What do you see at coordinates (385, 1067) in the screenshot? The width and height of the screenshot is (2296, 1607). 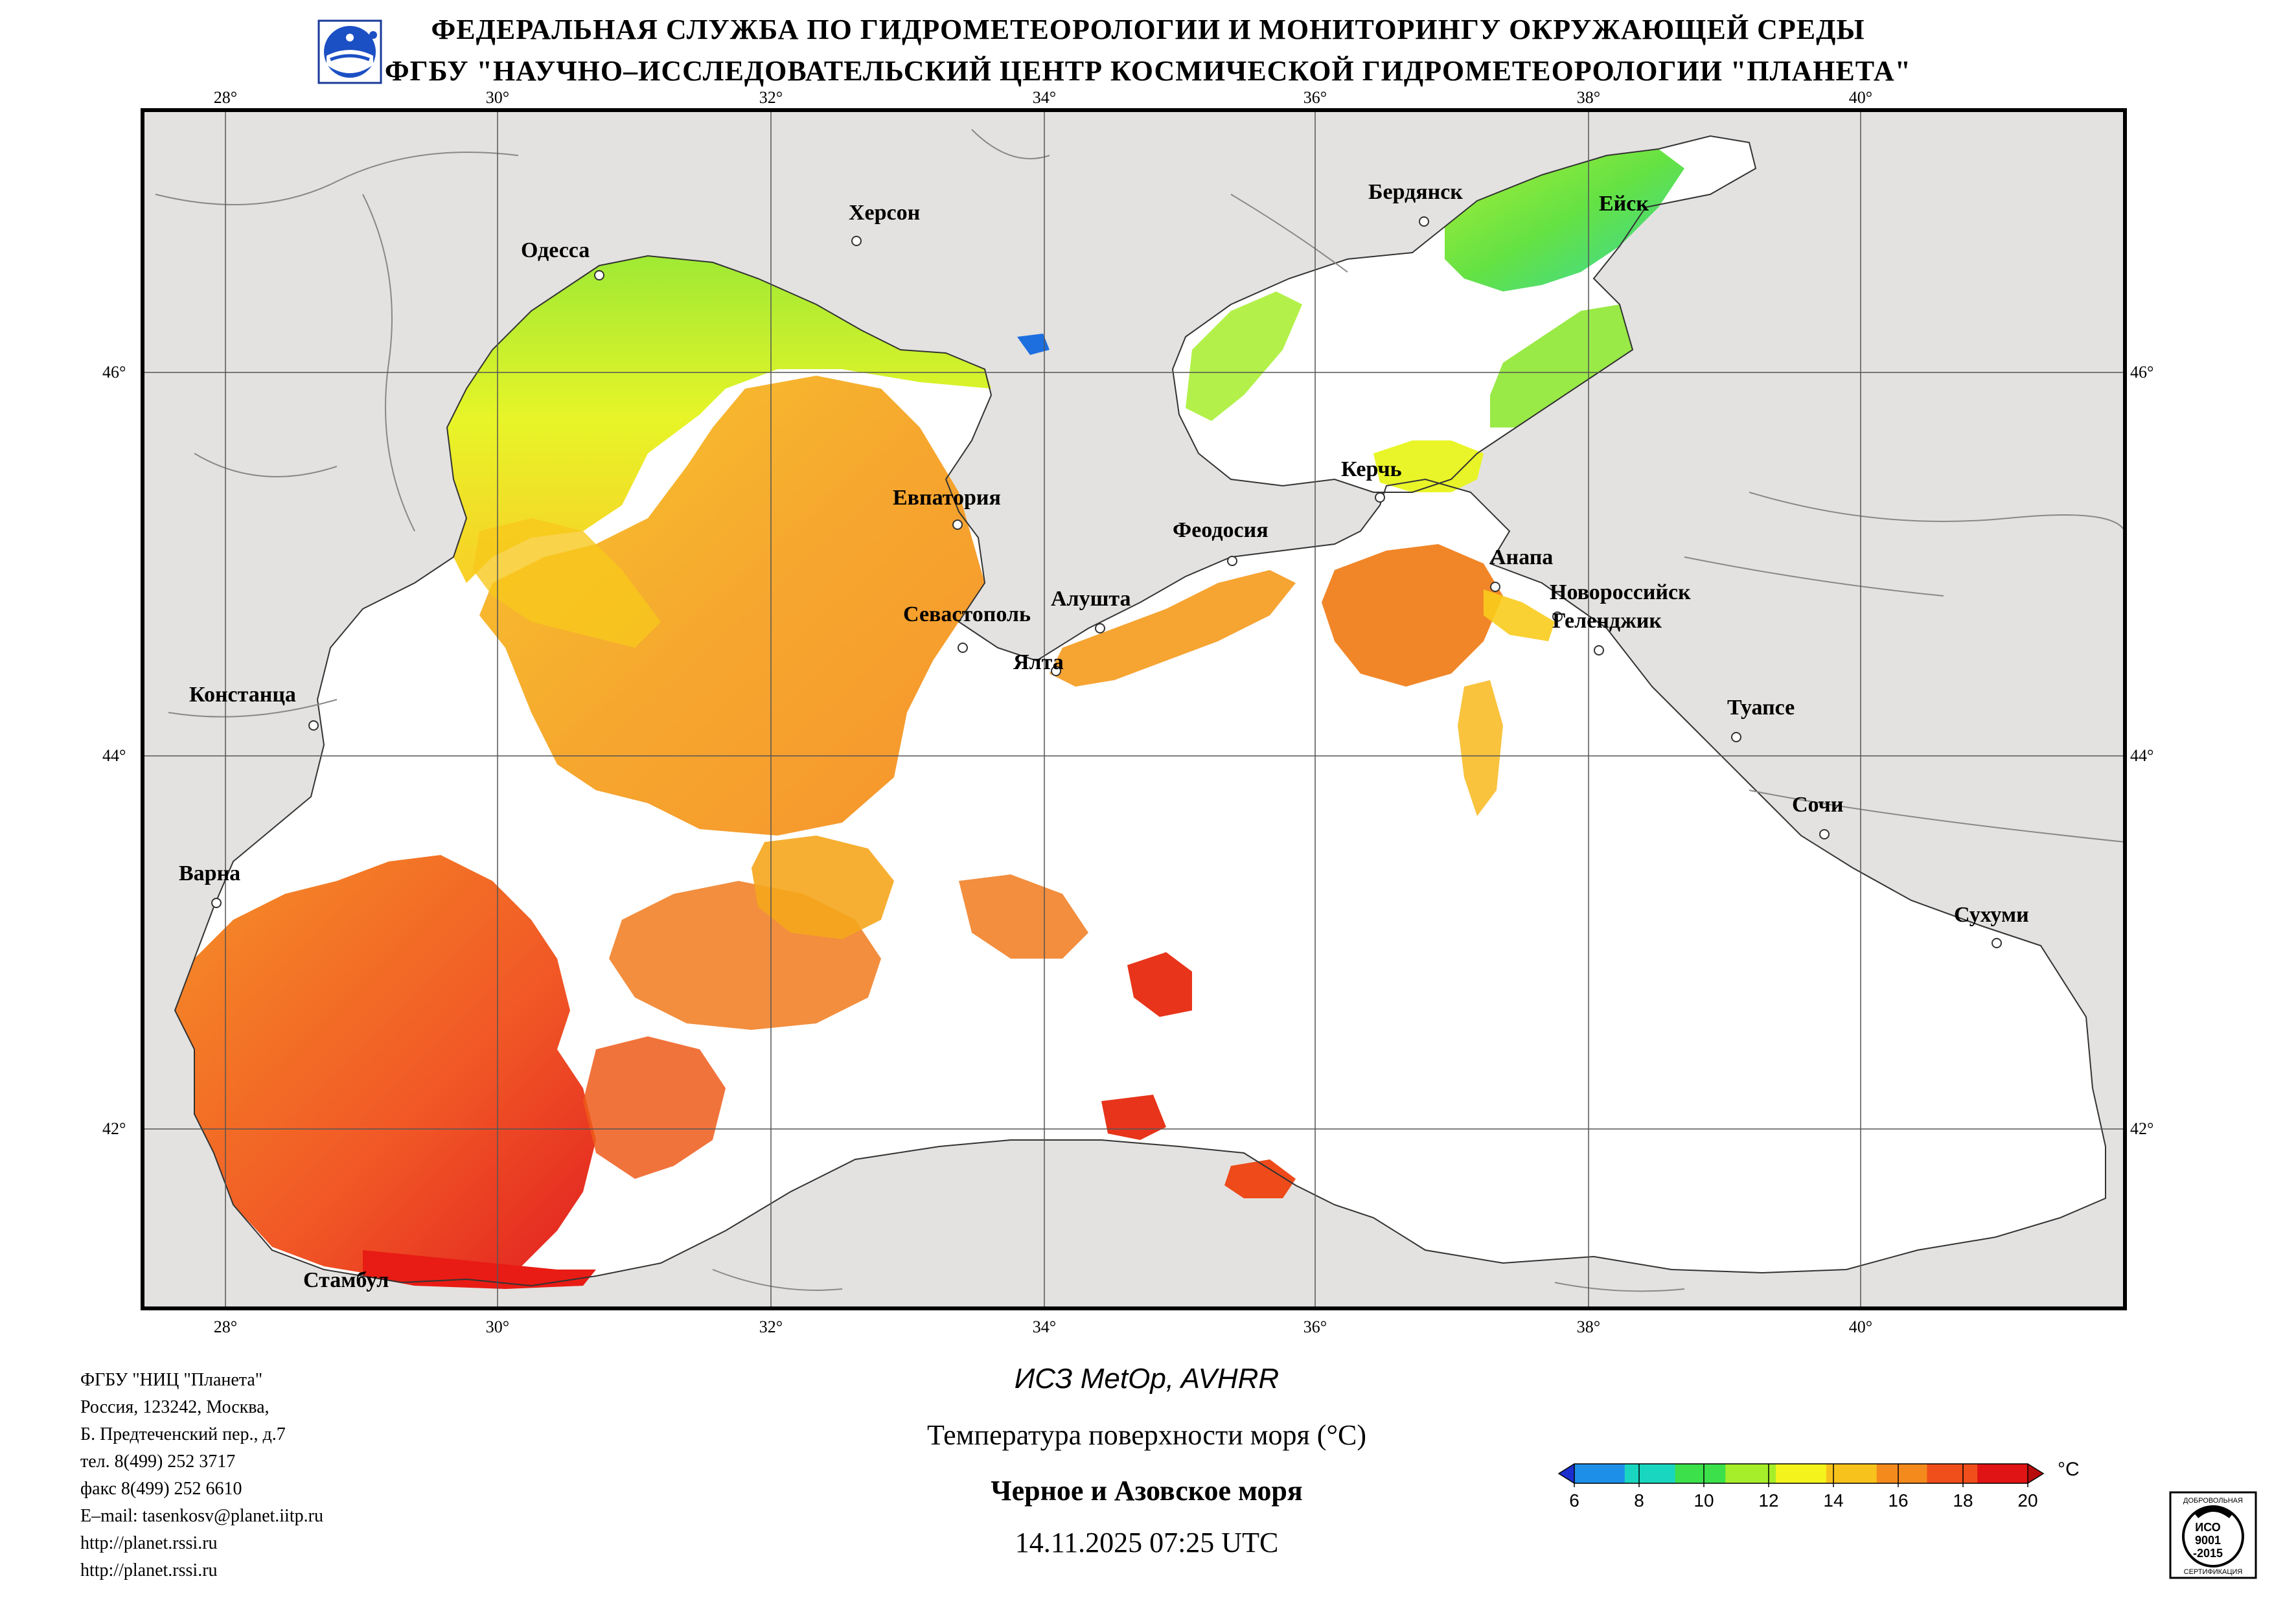 I see `sst-southwest` at bounding box center [385, 1067].